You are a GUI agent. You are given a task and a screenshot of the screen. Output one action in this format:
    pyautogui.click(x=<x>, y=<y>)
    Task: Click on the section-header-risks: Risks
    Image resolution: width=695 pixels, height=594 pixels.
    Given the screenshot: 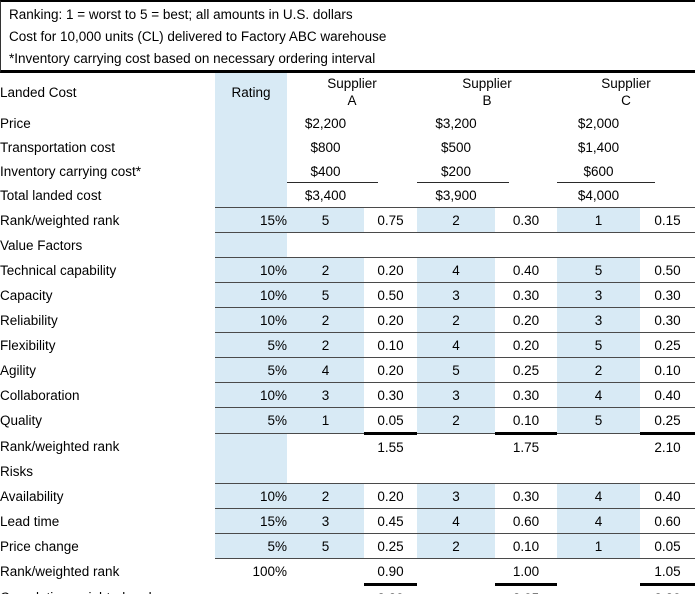 What is the action you would take?
    pyautogui.click(x=16, y=471)
    